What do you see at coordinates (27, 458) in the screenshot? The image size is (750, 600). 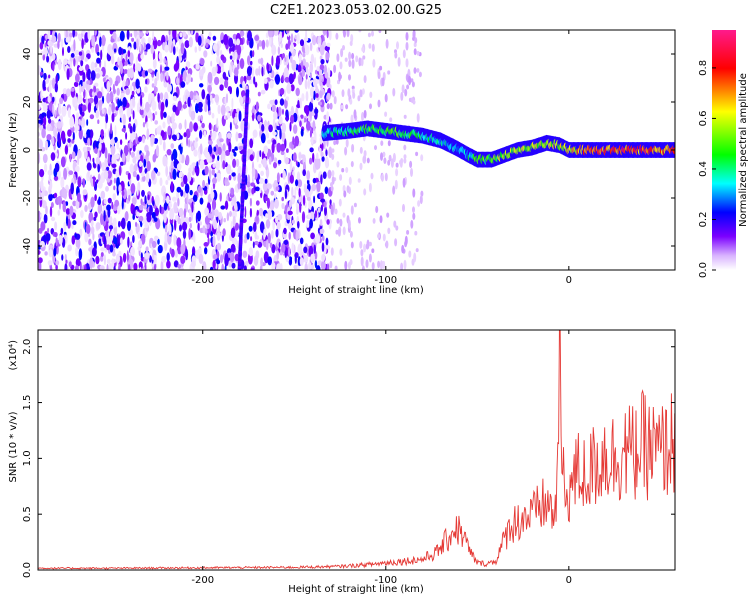 I see `y-tick-label: 1.0` at bounding box center [27, 458].